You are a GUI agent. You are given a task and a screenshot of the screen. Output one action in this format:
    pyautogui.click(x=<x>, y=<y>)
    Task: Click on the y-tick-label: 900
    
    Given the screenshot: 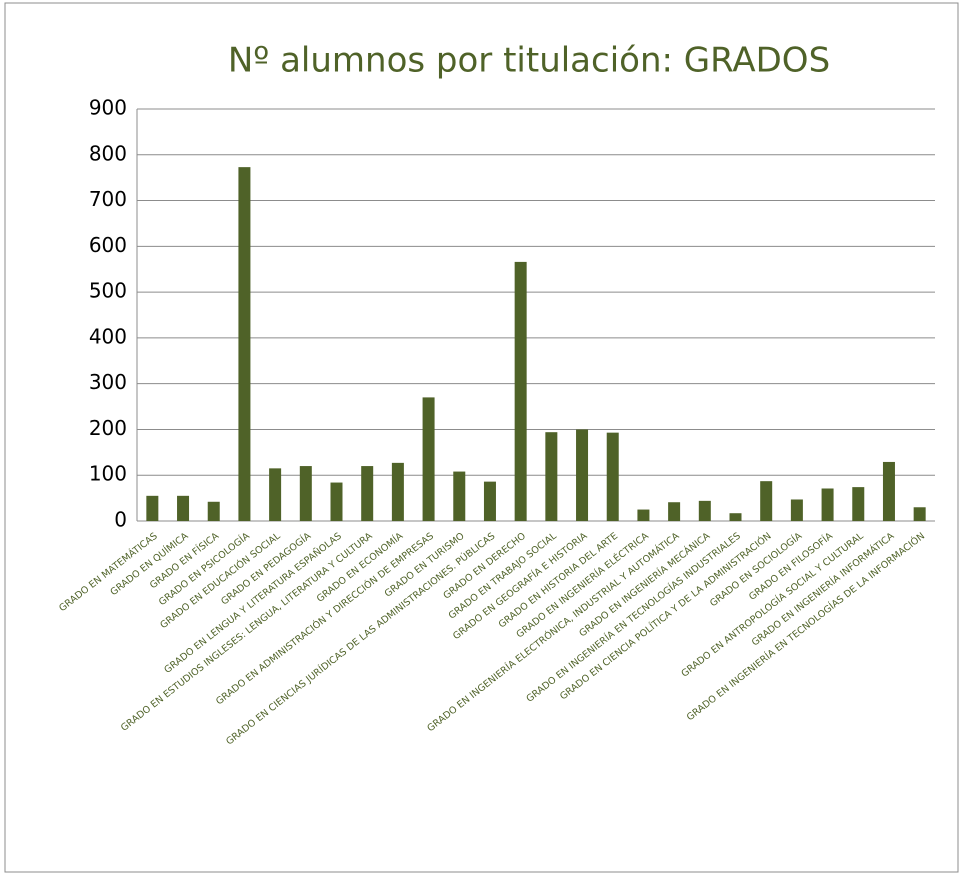 What is the action you would take?
    pyautogui.click(x=108, y=108)
    